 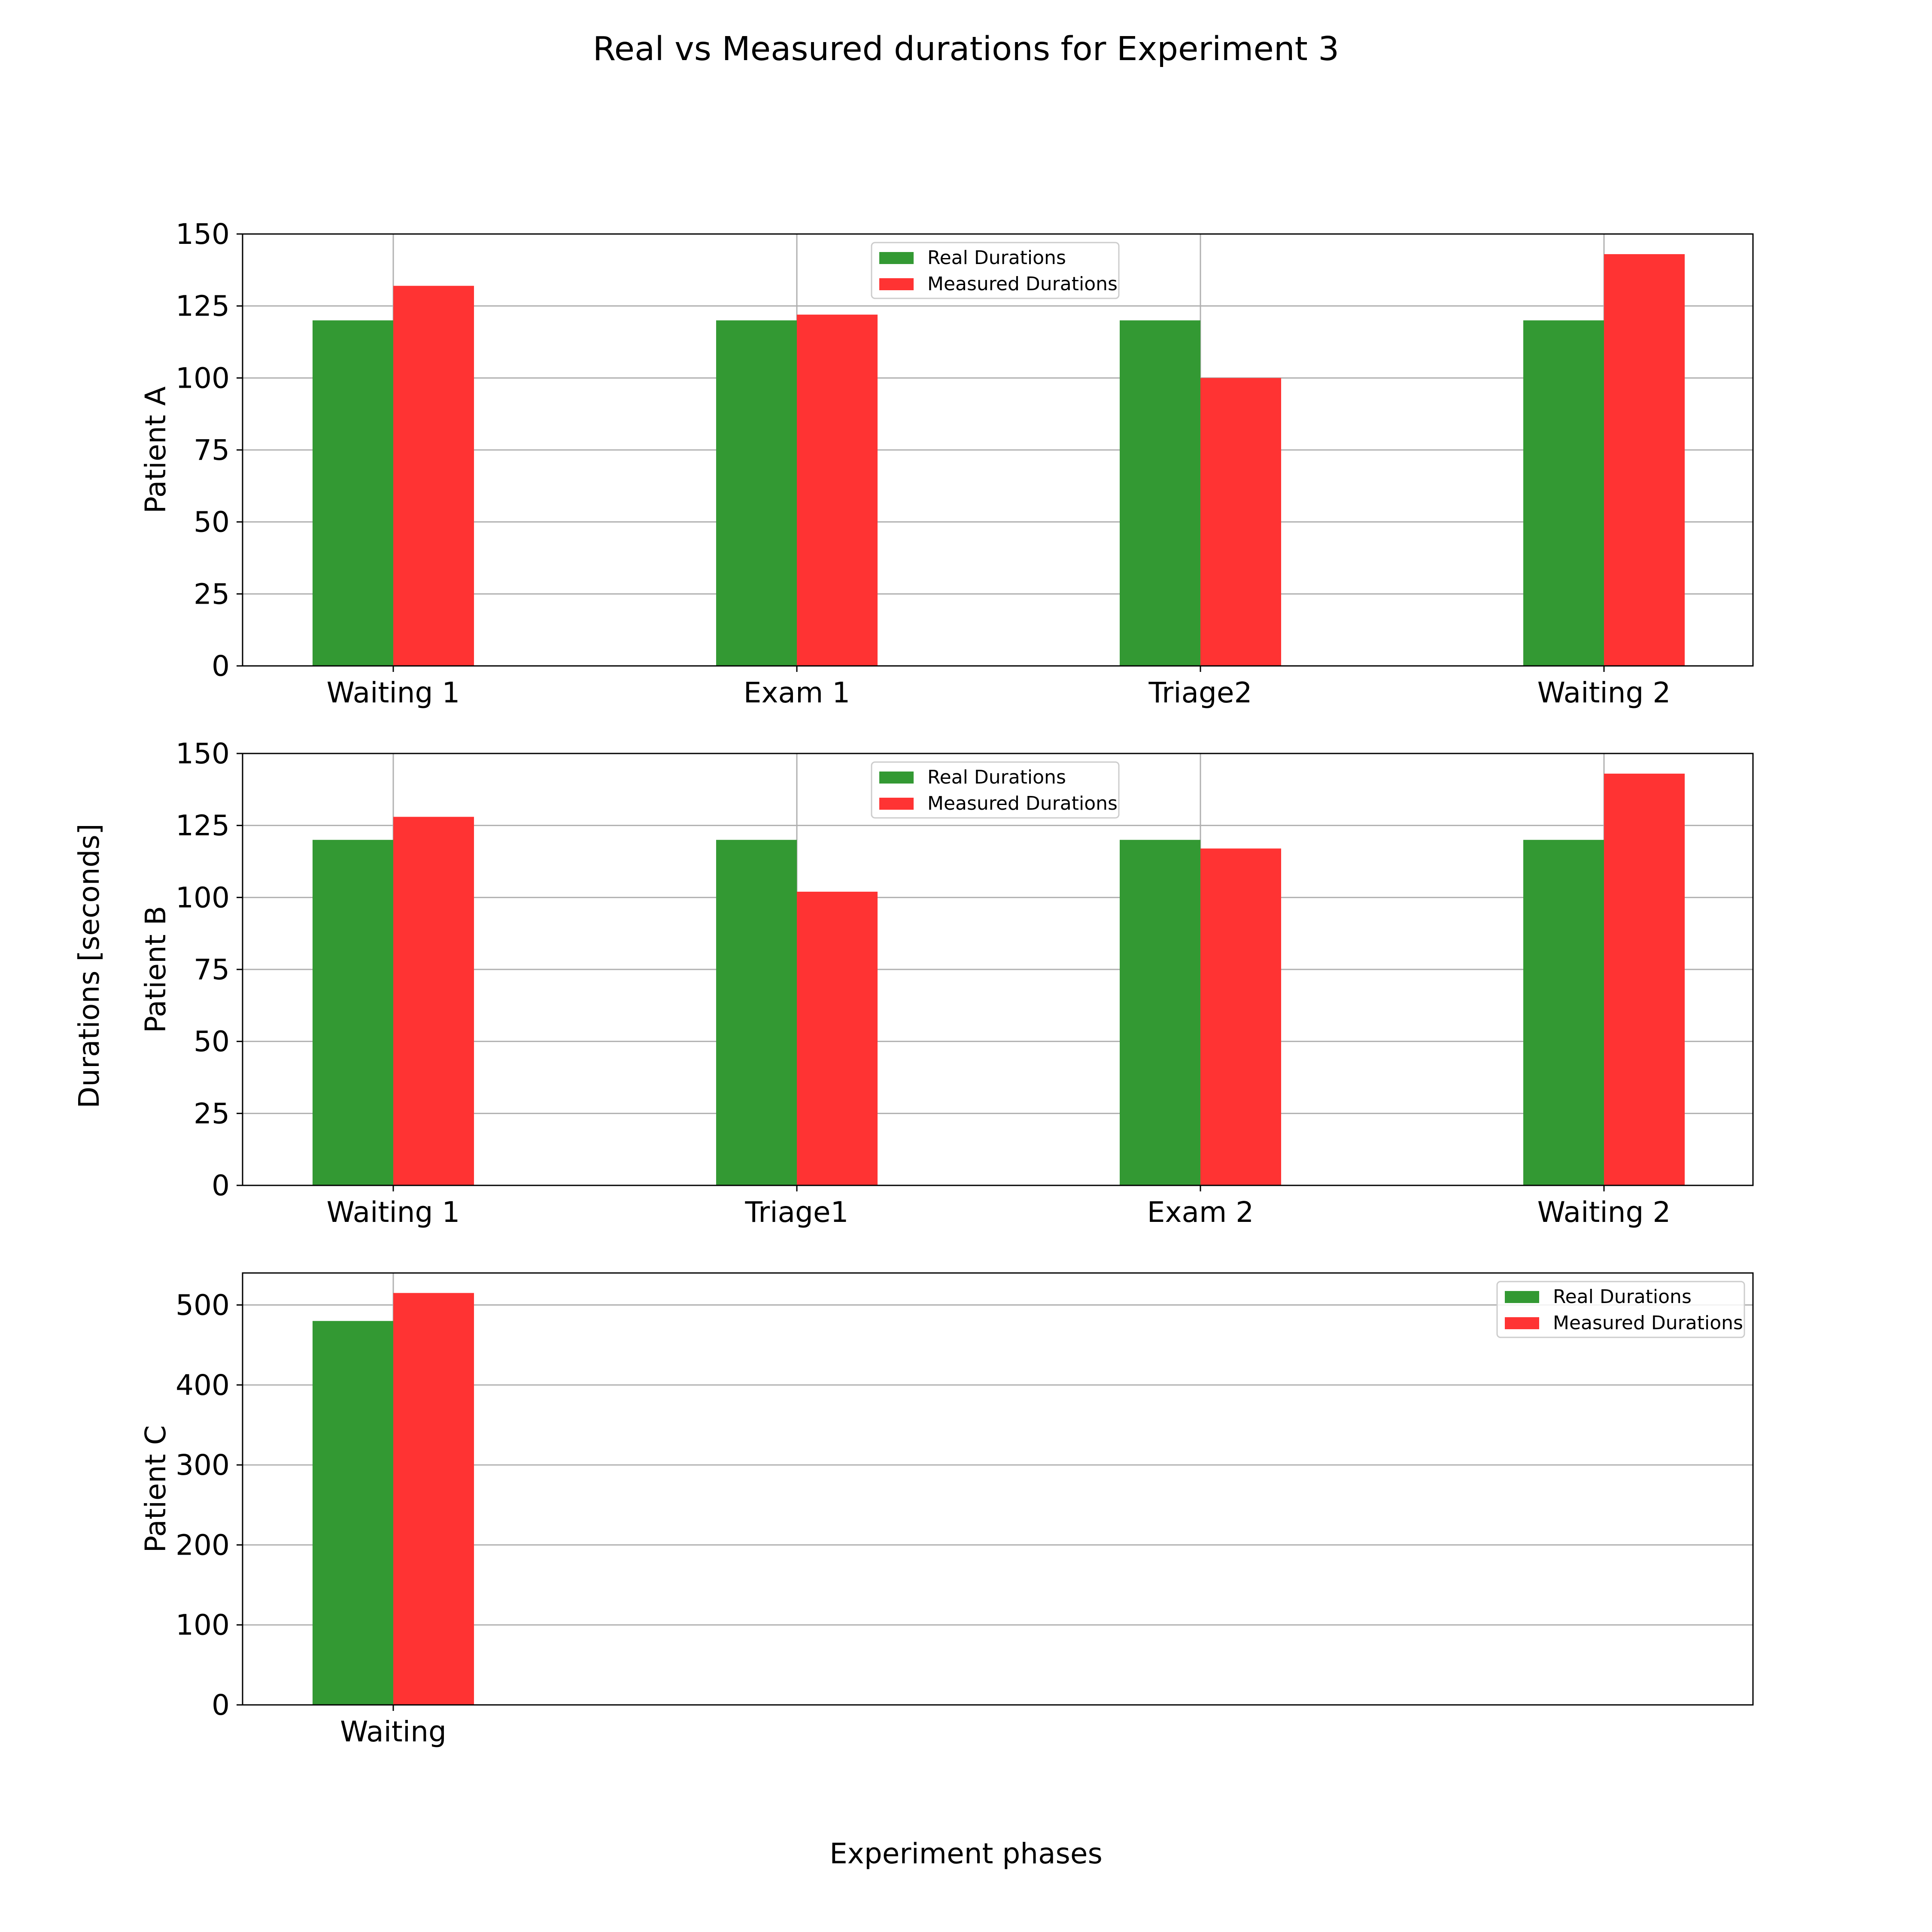 I want to click on x-tick-label: Triage1, so click(x=796, y=1213).